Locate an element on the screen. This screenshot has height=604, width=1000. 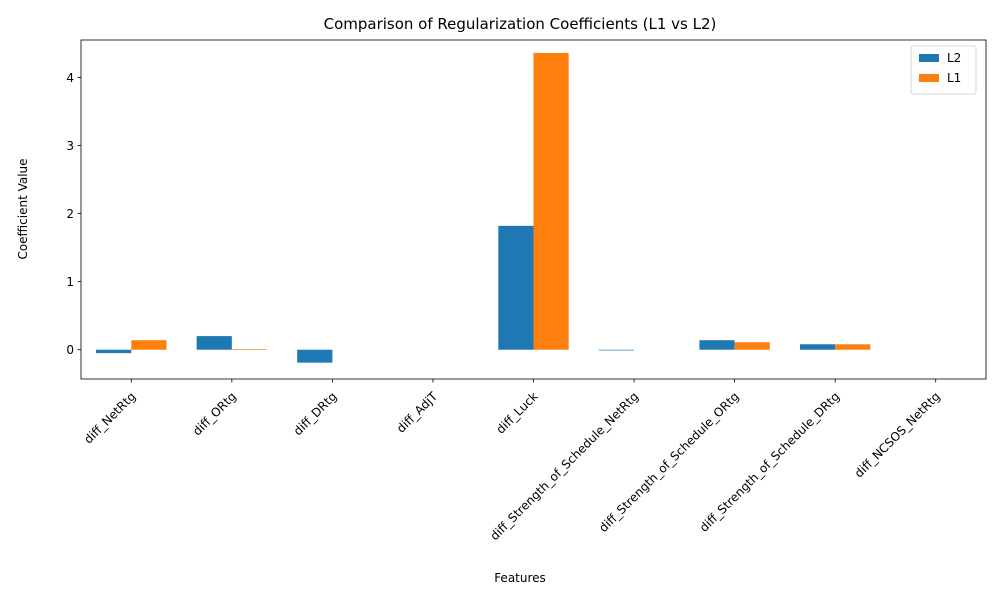
bar-l1-diff-ortg is located at coordinates (249, 349).